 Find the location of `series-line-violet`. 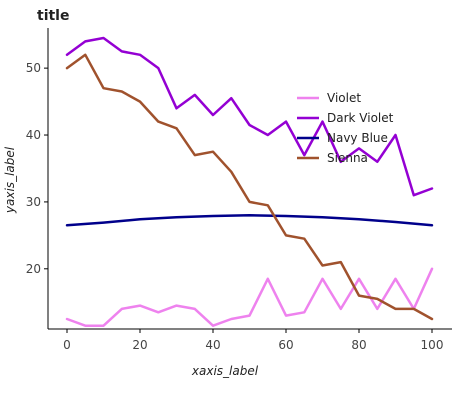

series-line-violet is located at coordinates (249, 297).